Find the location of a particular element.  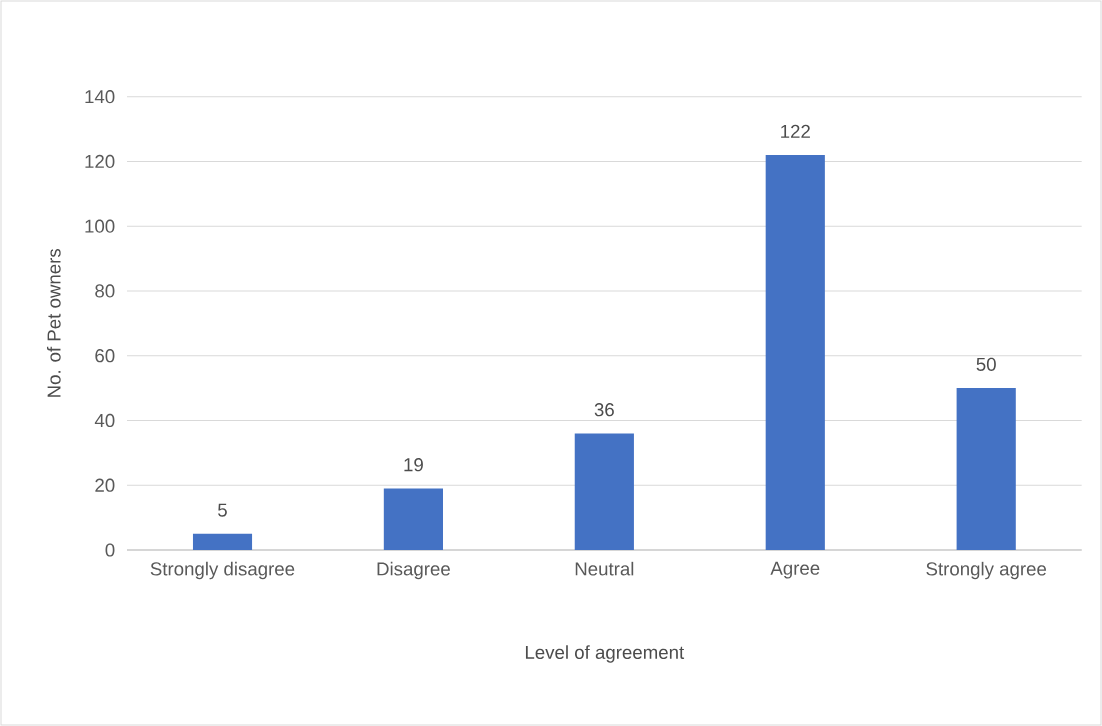

x-tick-label: Neutral is located at coordinates (604, 568).